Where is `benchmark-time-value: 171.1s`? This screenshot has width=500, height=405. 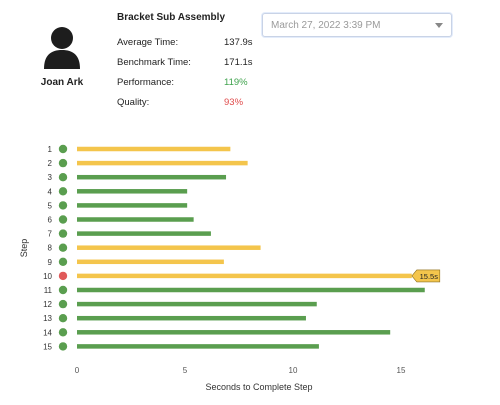 benchmark-time-value: 171.1s is located at coordinates (238, 62).